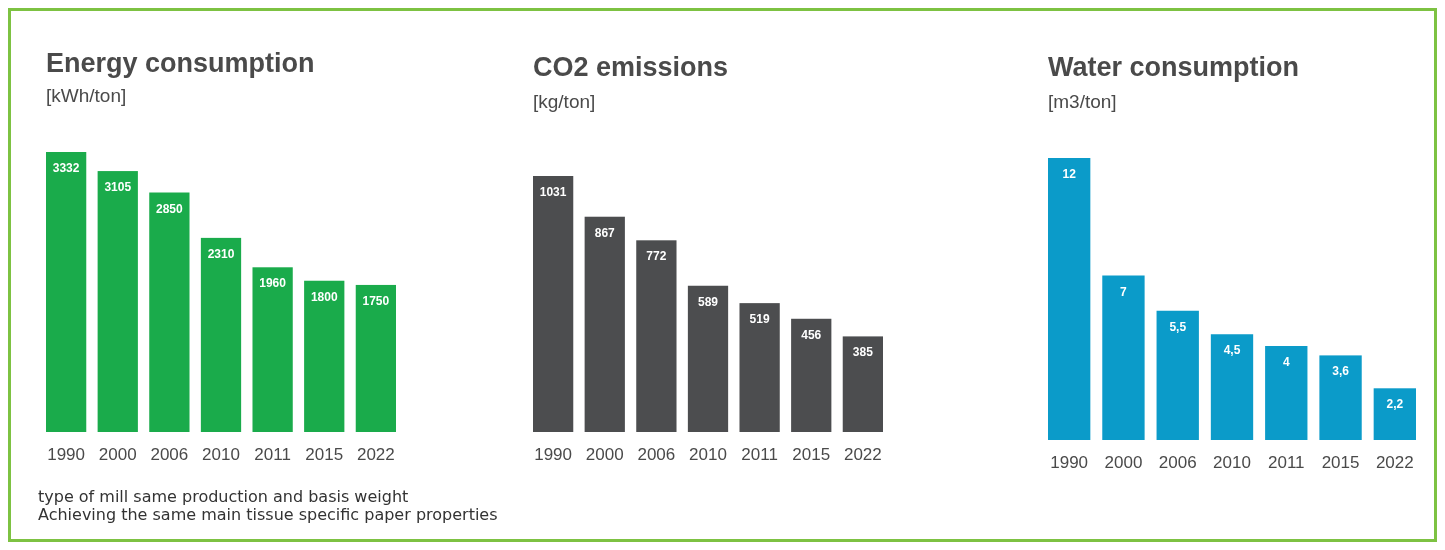 The image size is (1445, 550). I want to click on data-label: 772, so click(656, 256).